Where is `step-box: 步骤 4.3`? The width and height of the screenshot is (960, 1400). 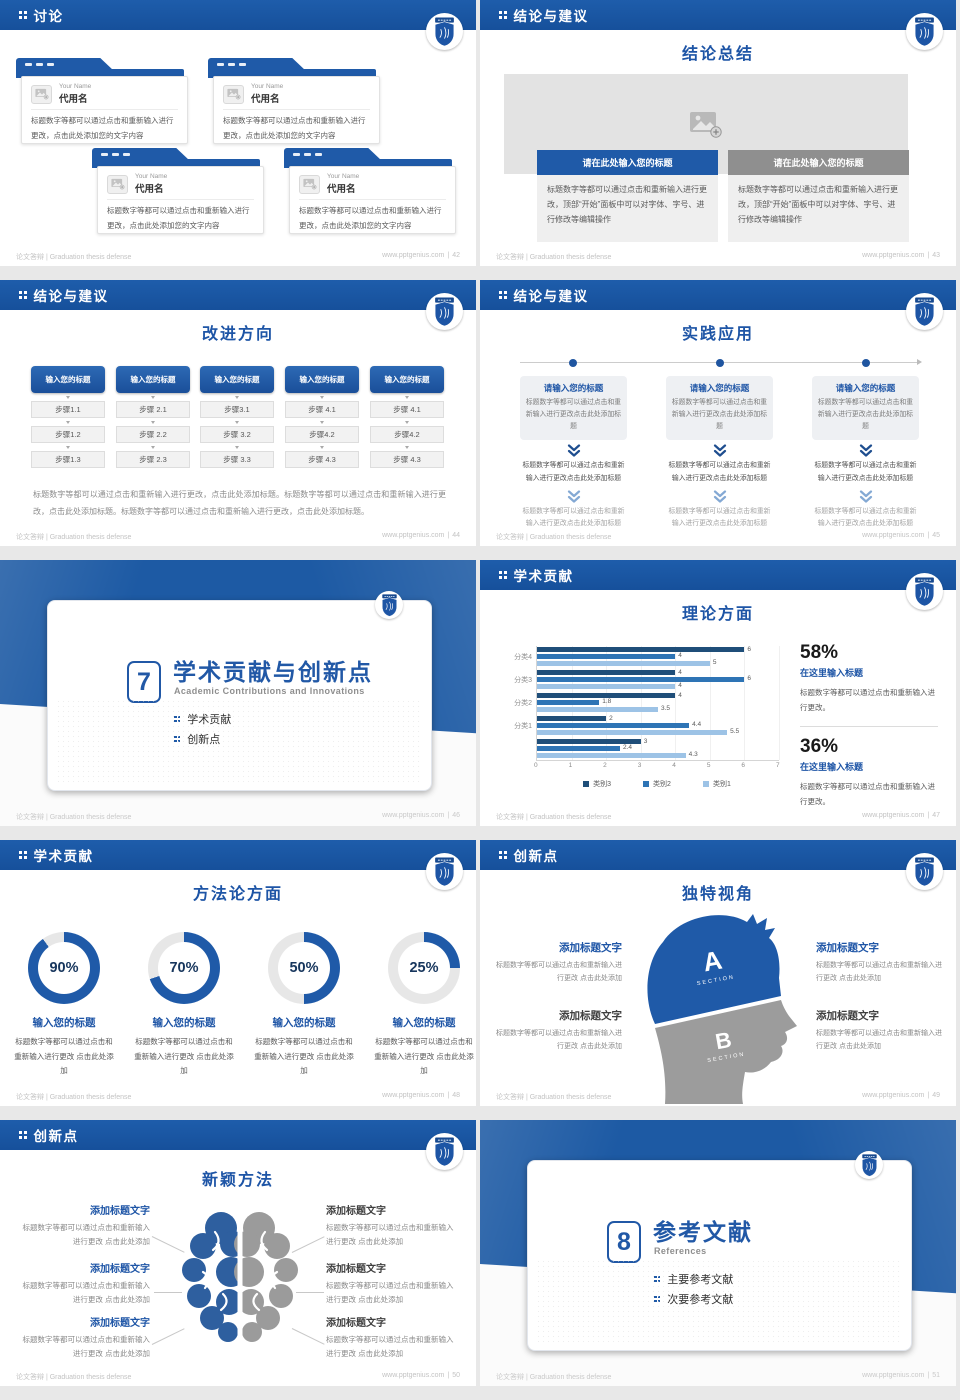 step-box: 步骤 4.3 is located at coordinates (322, 459).